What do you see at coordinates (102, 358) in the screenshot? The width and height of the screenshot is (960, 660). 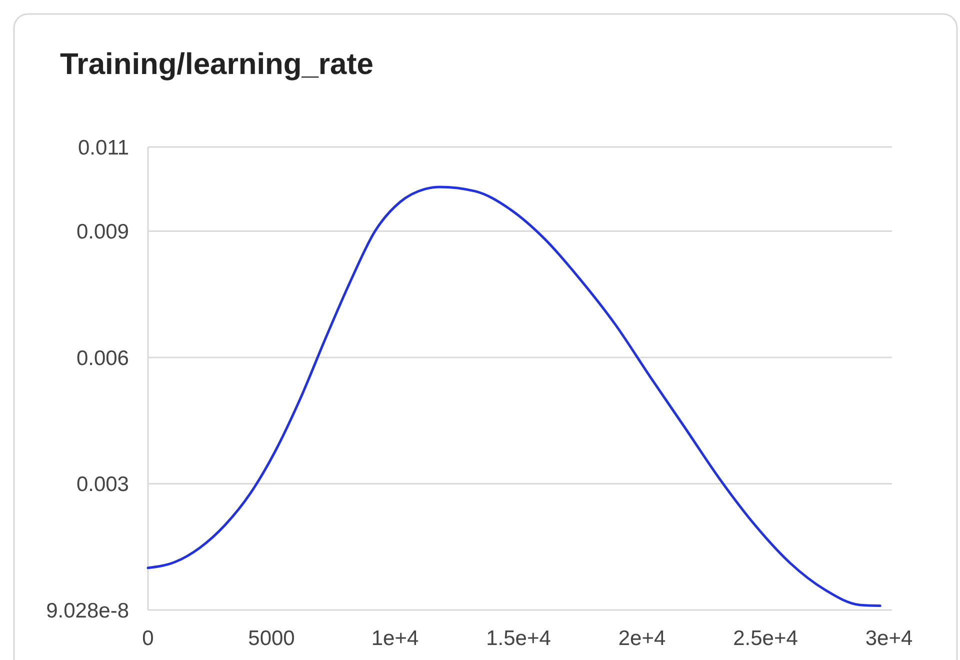 I see `y-tick-label: 0.006` at bounding box center [102, 358].